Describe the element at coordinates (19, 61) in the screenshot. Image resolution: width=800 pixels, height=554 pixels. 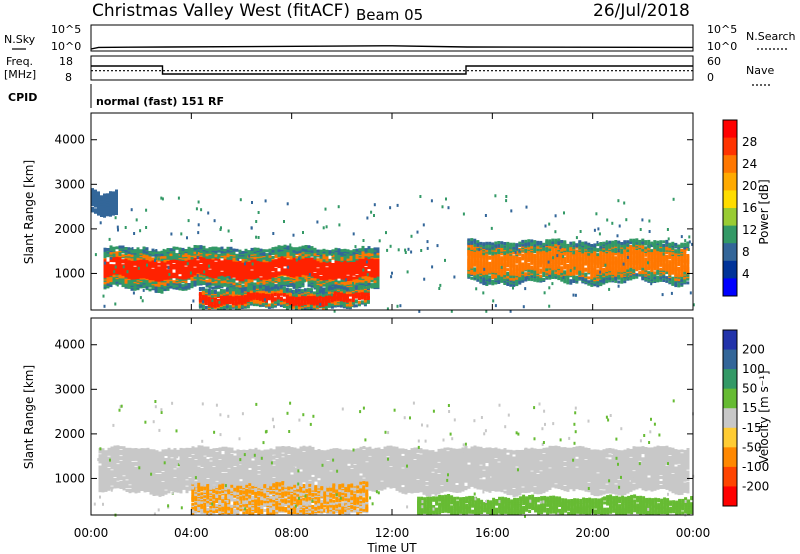
I see `freq-label: Freq.` at that location.